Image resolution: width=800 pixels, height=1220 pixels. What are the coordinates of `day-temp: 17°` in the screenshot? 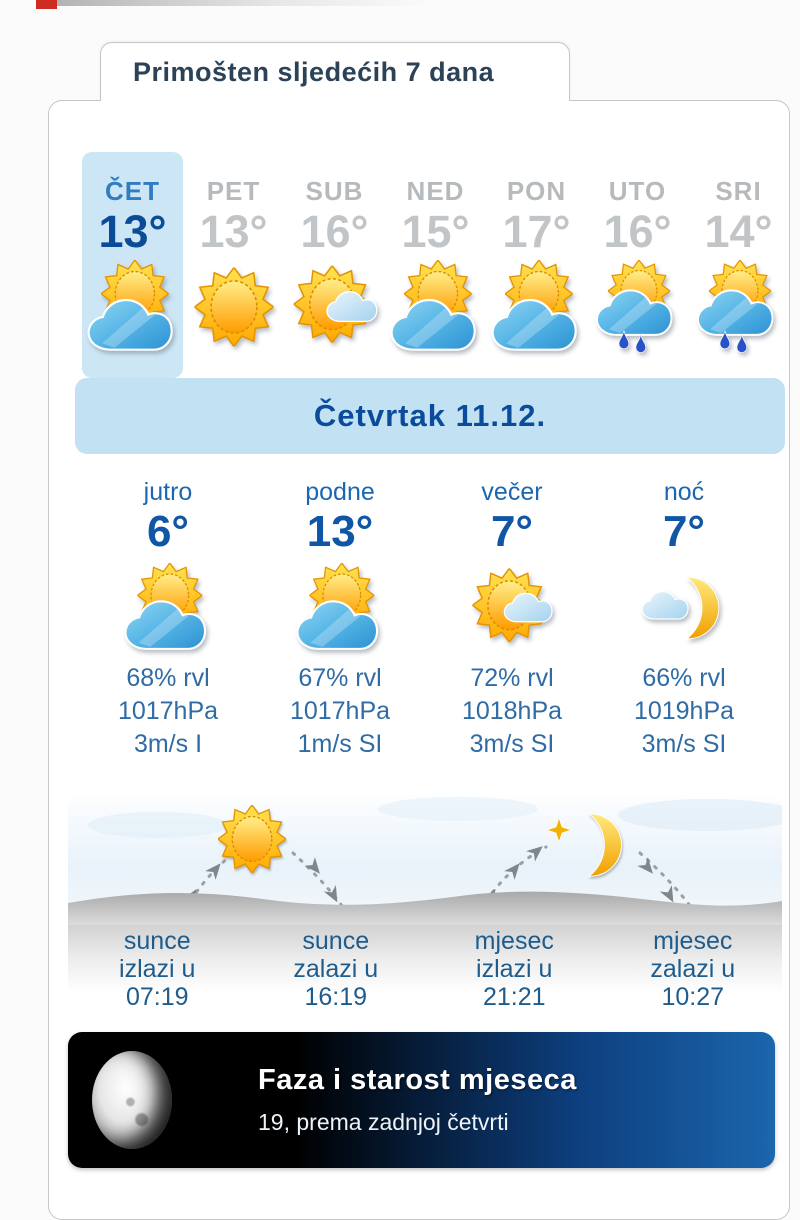 It's located at (536, 231).